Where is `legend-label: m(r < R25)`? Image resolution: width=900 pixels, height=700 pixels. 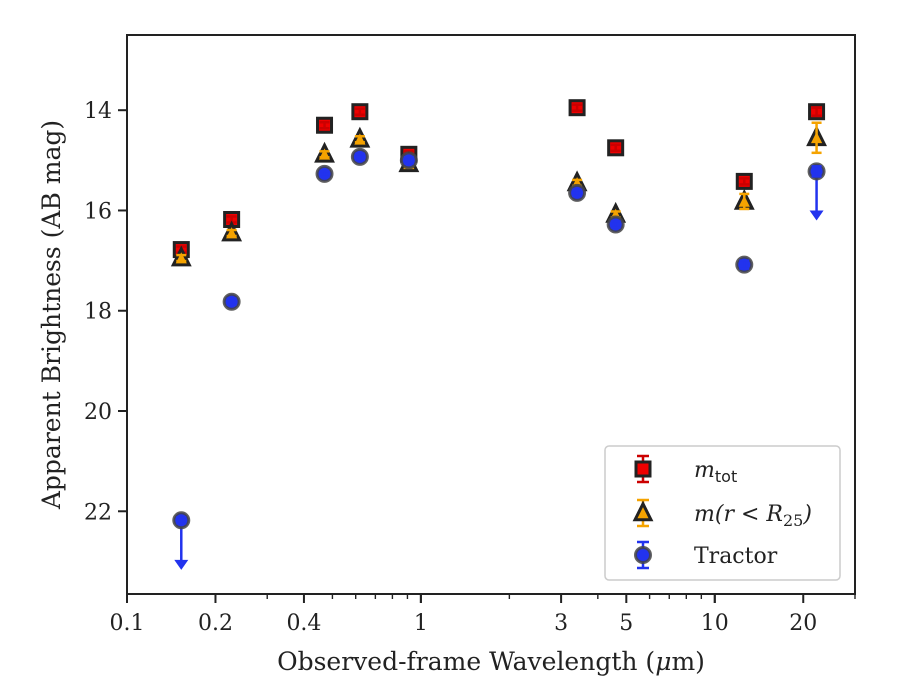 legend-label: m(r < R25) is located at coordinates (753, 516).